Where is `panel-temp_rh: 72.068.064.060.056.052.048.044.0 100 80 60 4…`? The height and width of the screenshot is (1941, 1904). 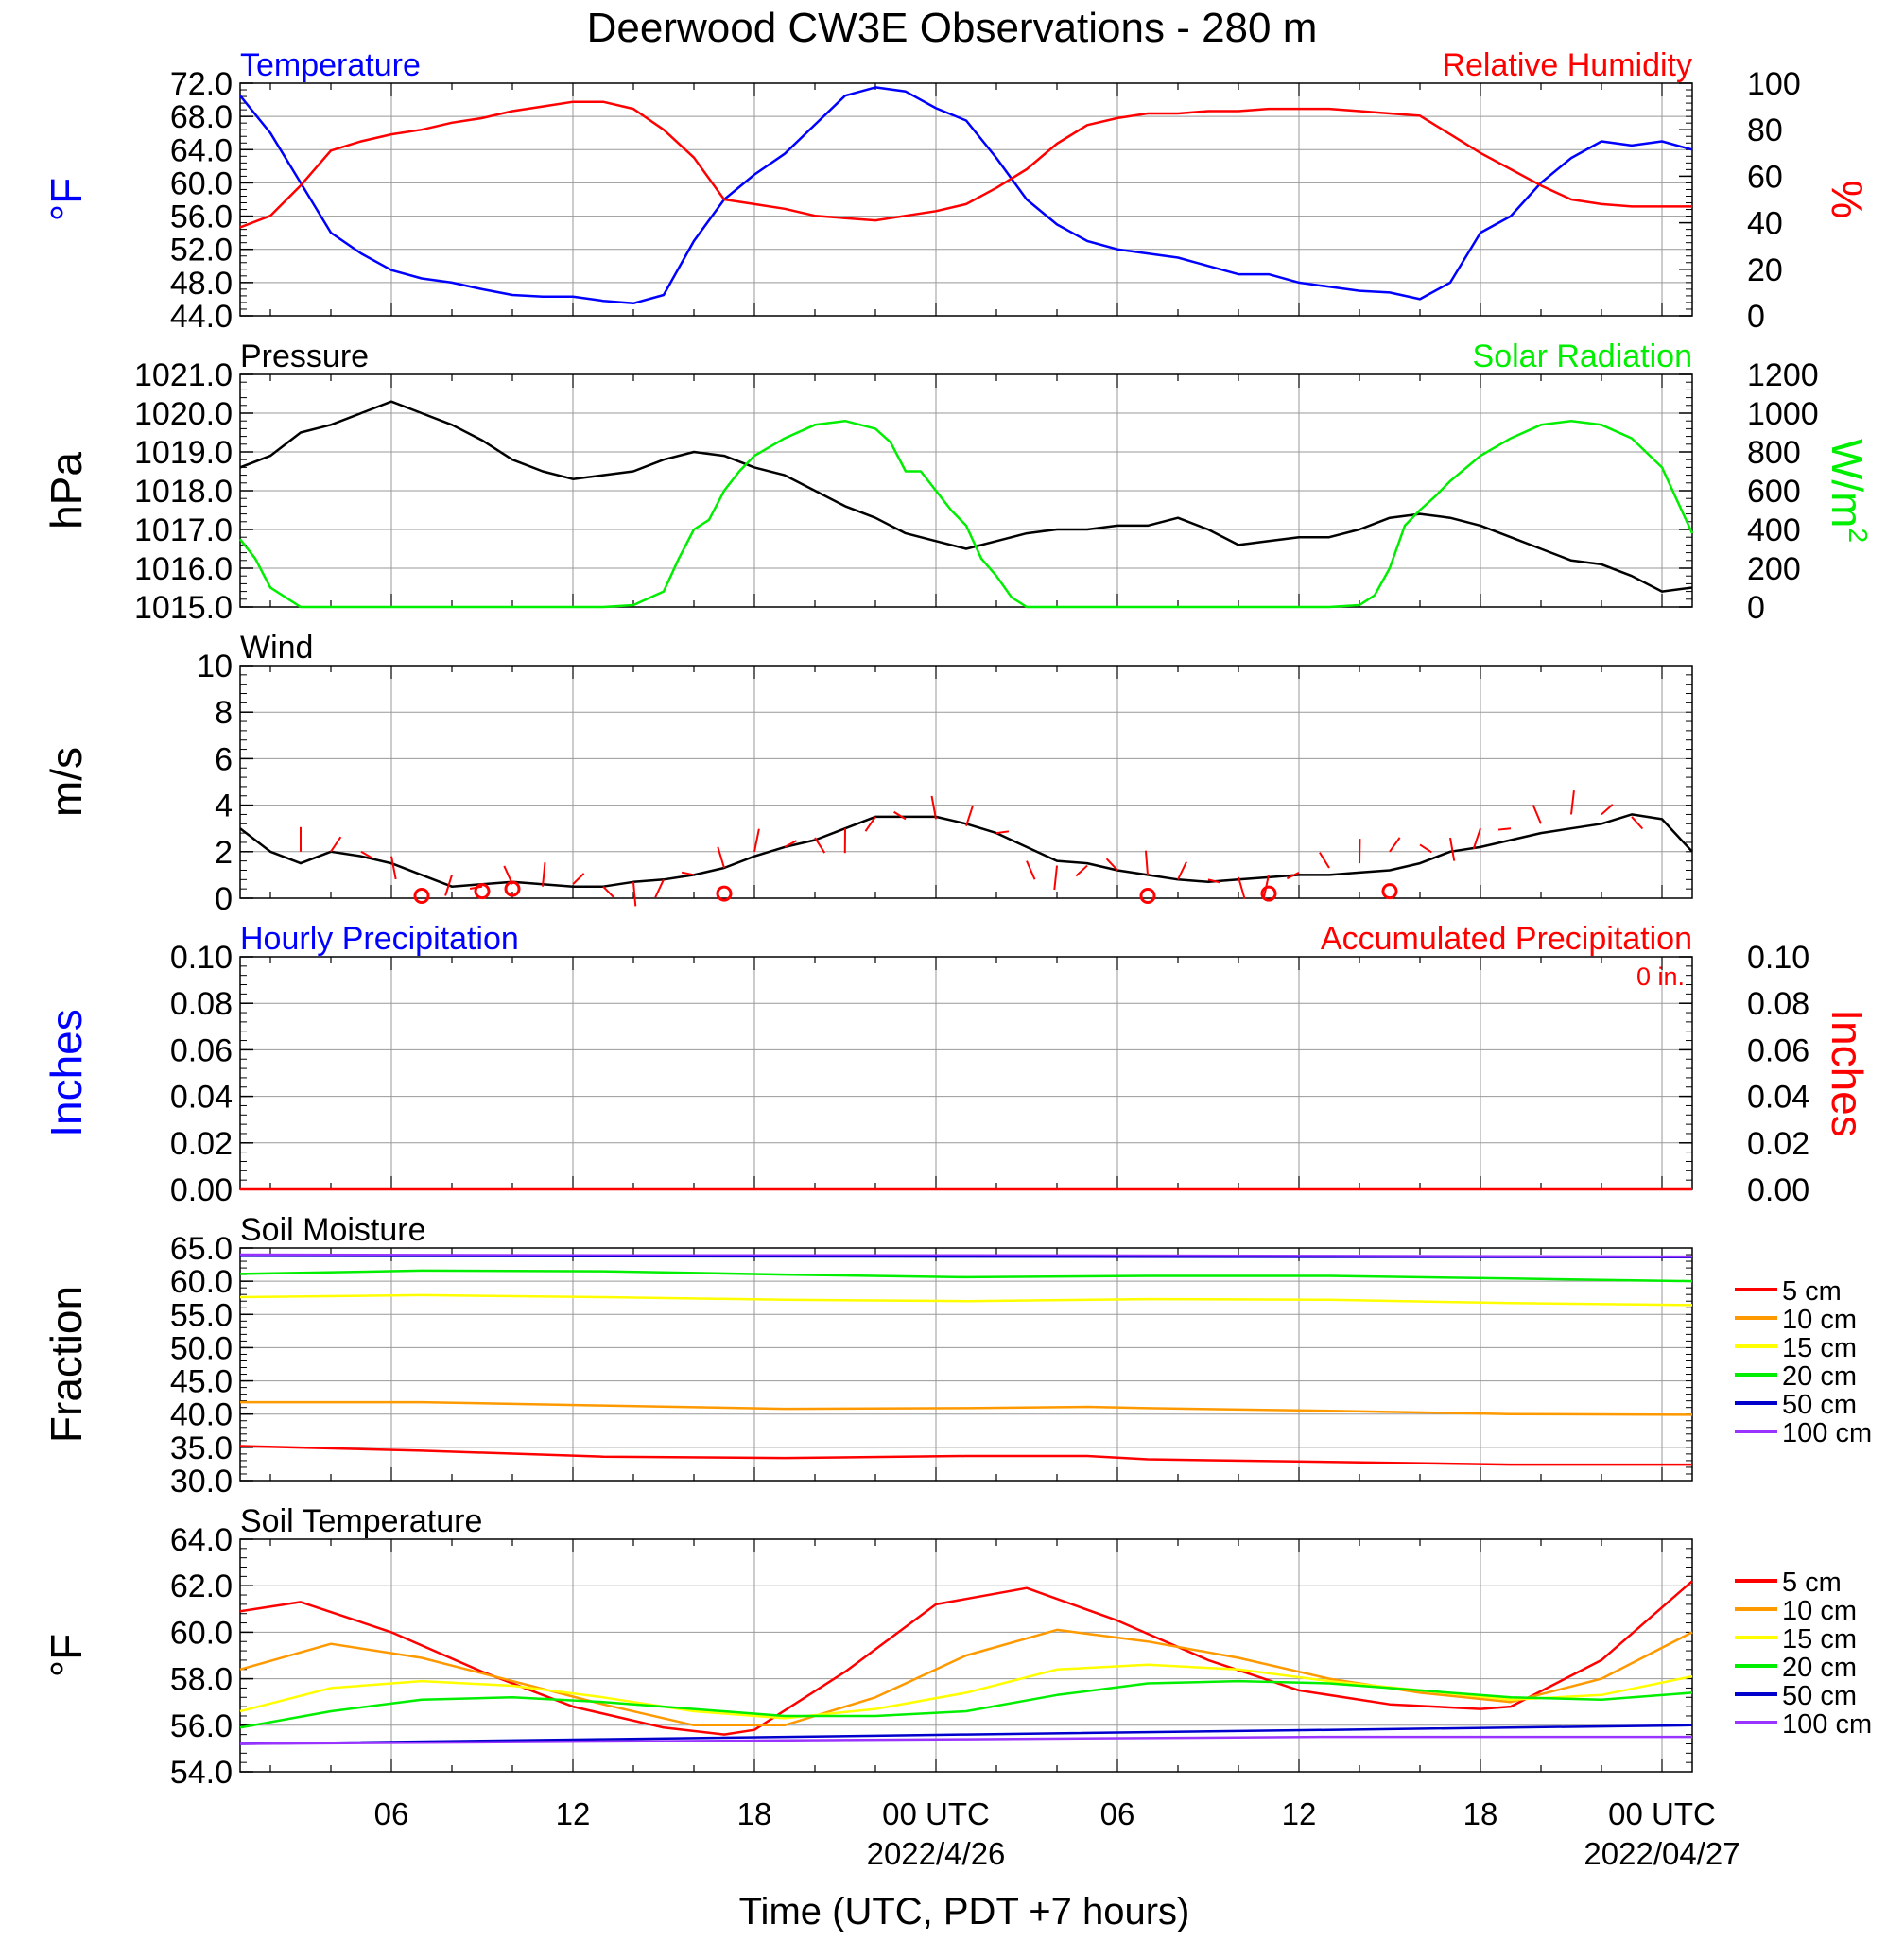
panel-temp_rh: 72.068.064.060.056.052.048.044.0 100 80 60 4… is located at coordinates (957, 191).